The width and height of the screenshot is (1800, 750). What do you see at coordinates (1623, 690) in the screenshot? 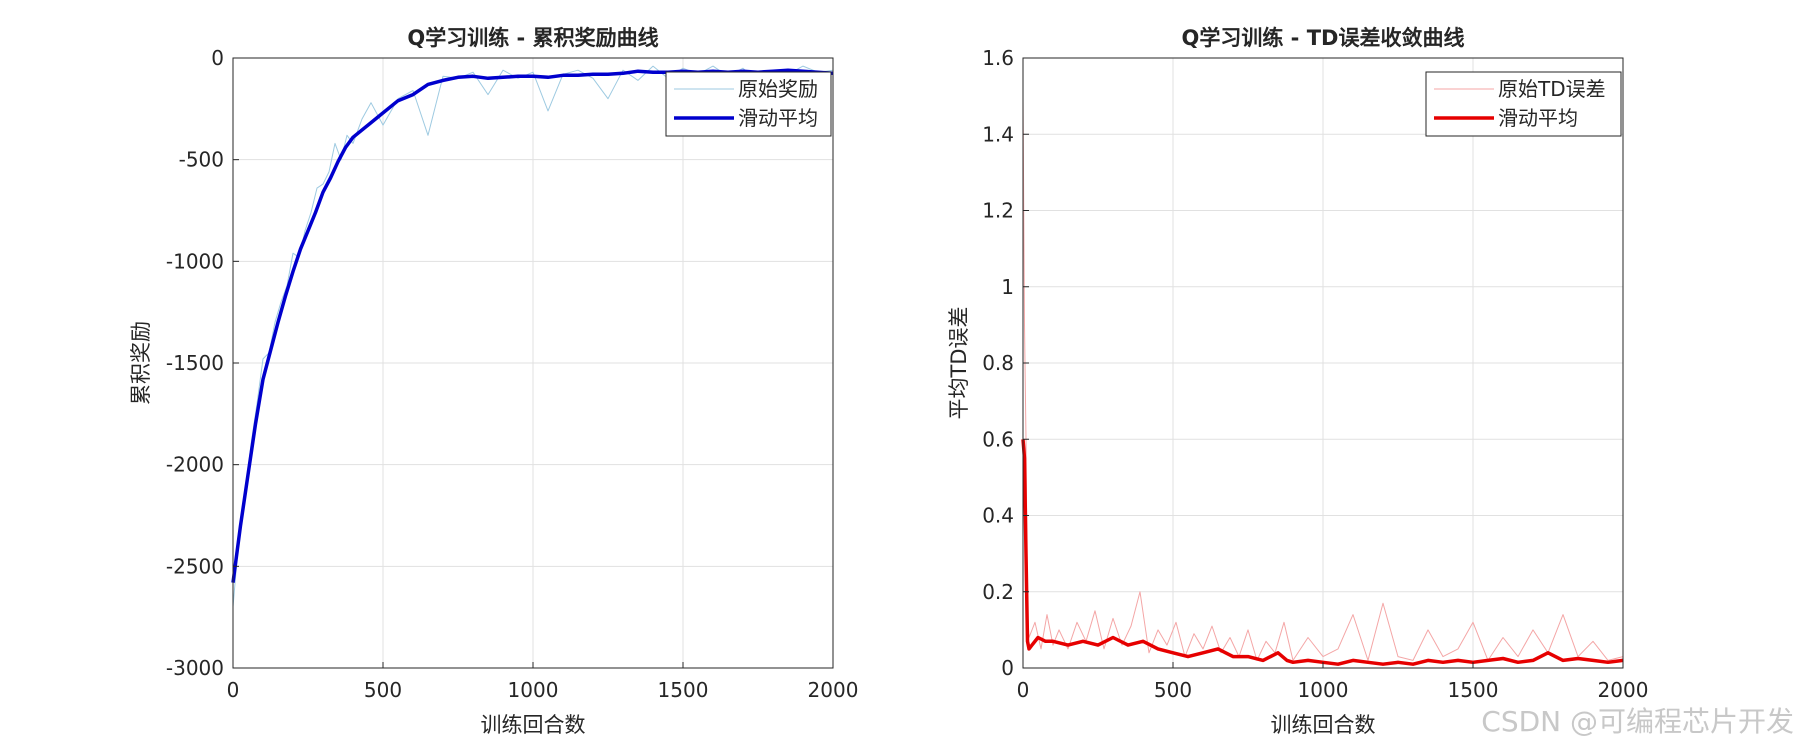
I see `td-x-tick-label: 2000` at bounding box center [1623, 690].